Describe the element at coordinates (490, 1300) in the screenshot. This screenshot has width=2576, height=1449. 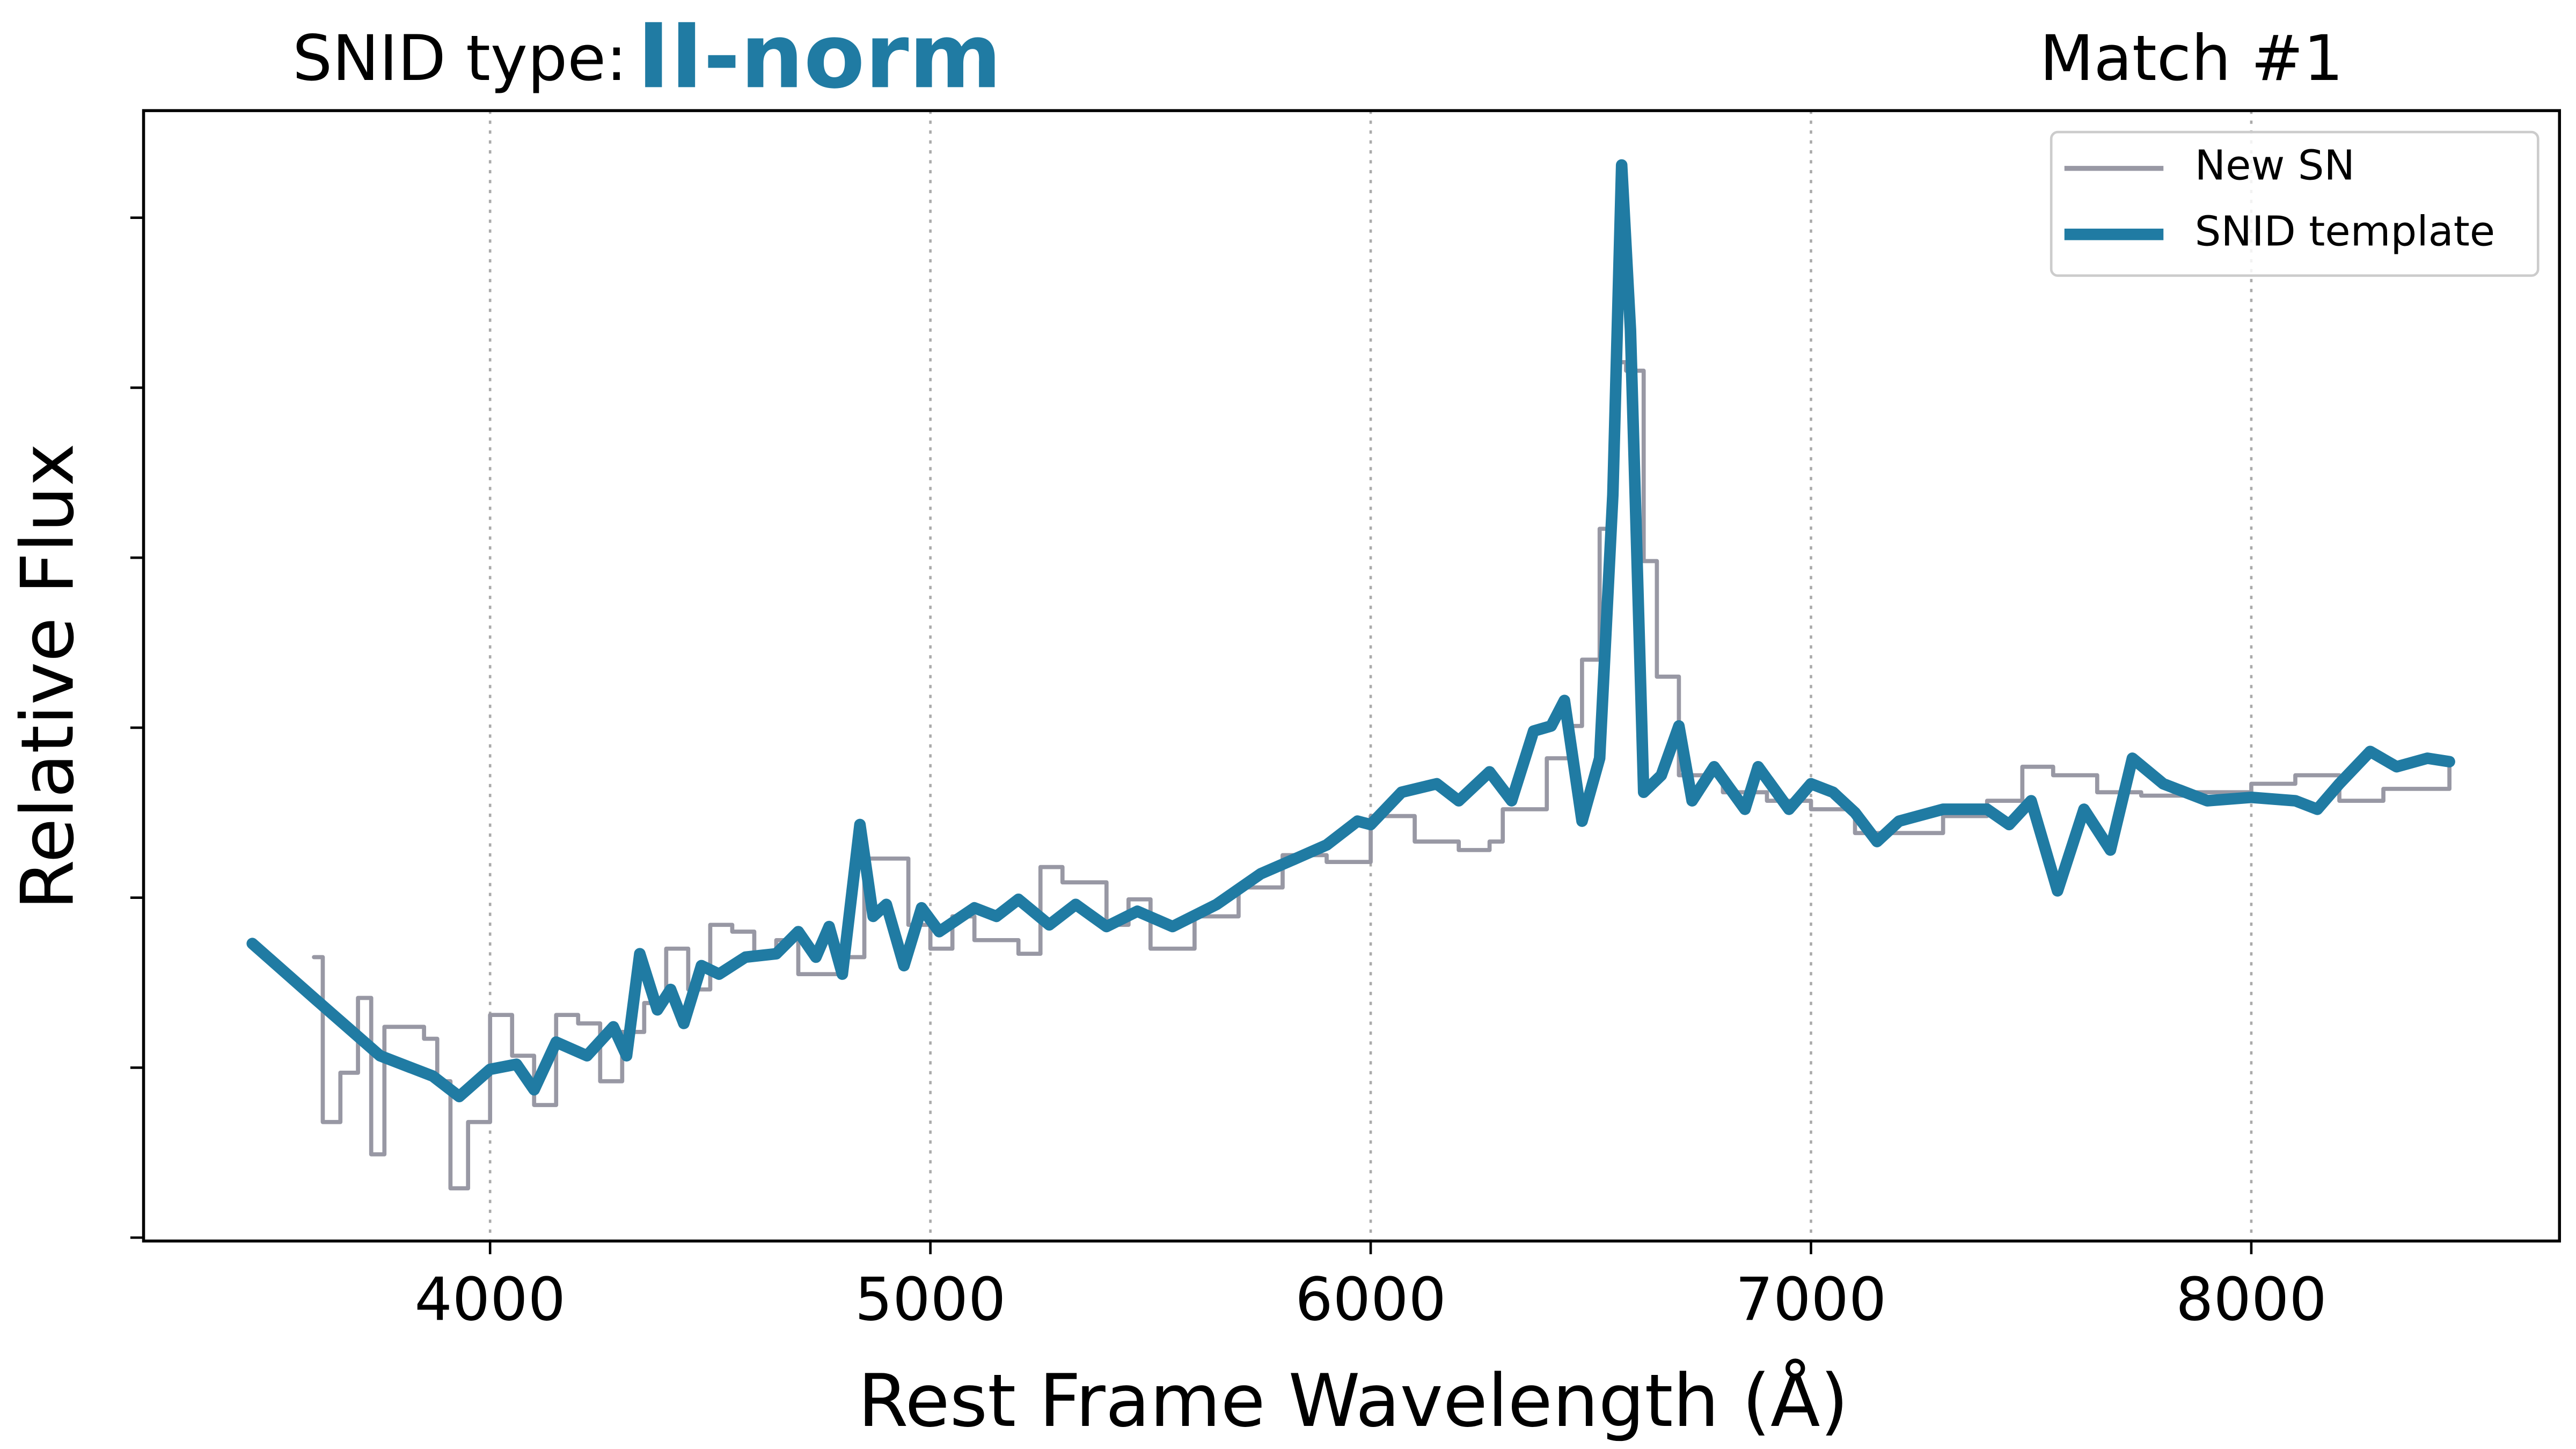
I see `x-tick-label: 4000` at that location.